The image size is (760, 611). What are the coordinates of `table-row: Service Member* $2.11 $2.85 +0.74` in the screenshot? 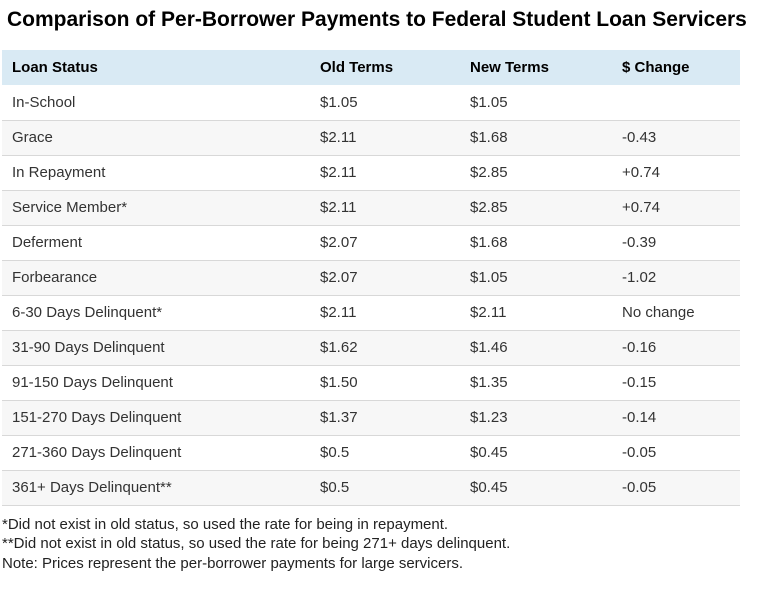 It's located at (371, 208).